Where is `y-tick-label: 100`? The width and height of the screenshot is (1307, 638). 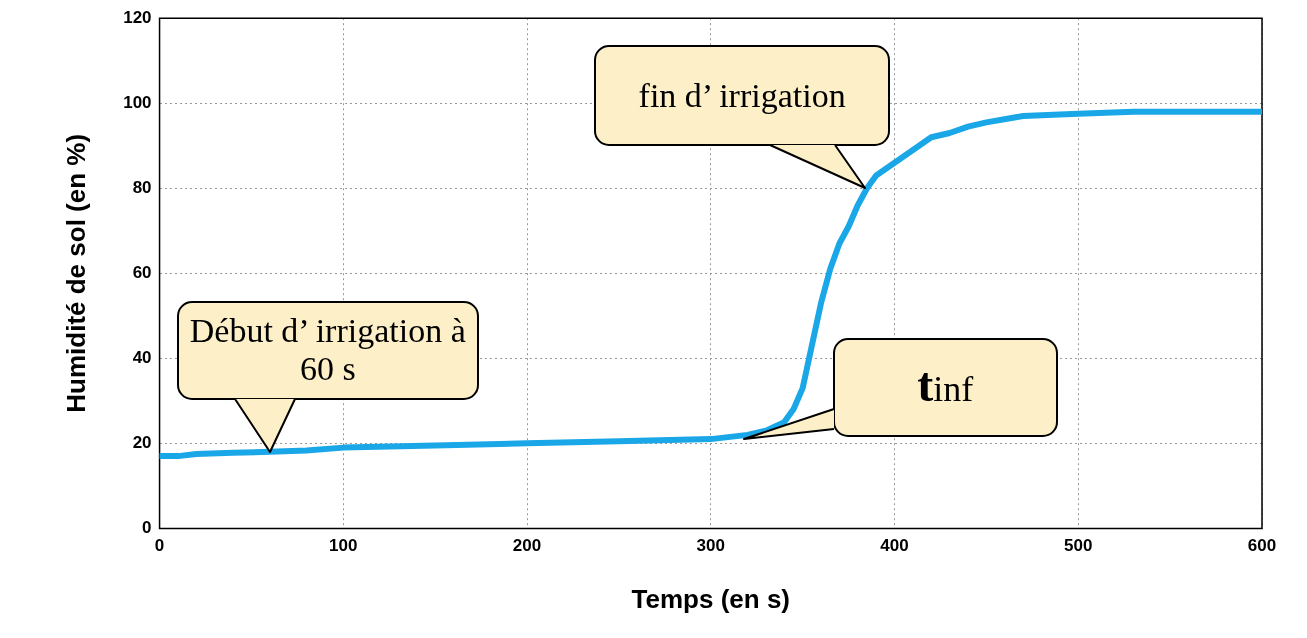
y-tick-label: 100 is located at coordinates (137, 102).